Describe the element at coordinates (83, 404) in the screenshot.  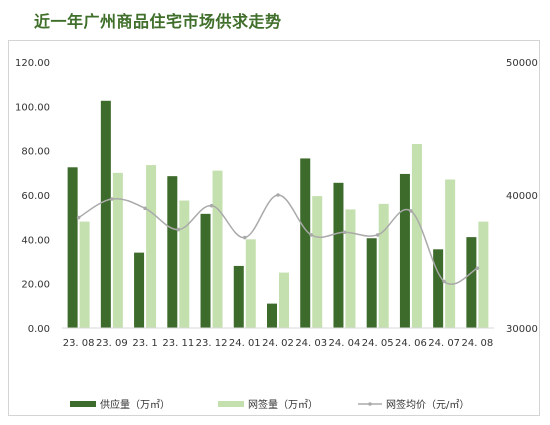
I see `legend-swatch-supply` at that location.